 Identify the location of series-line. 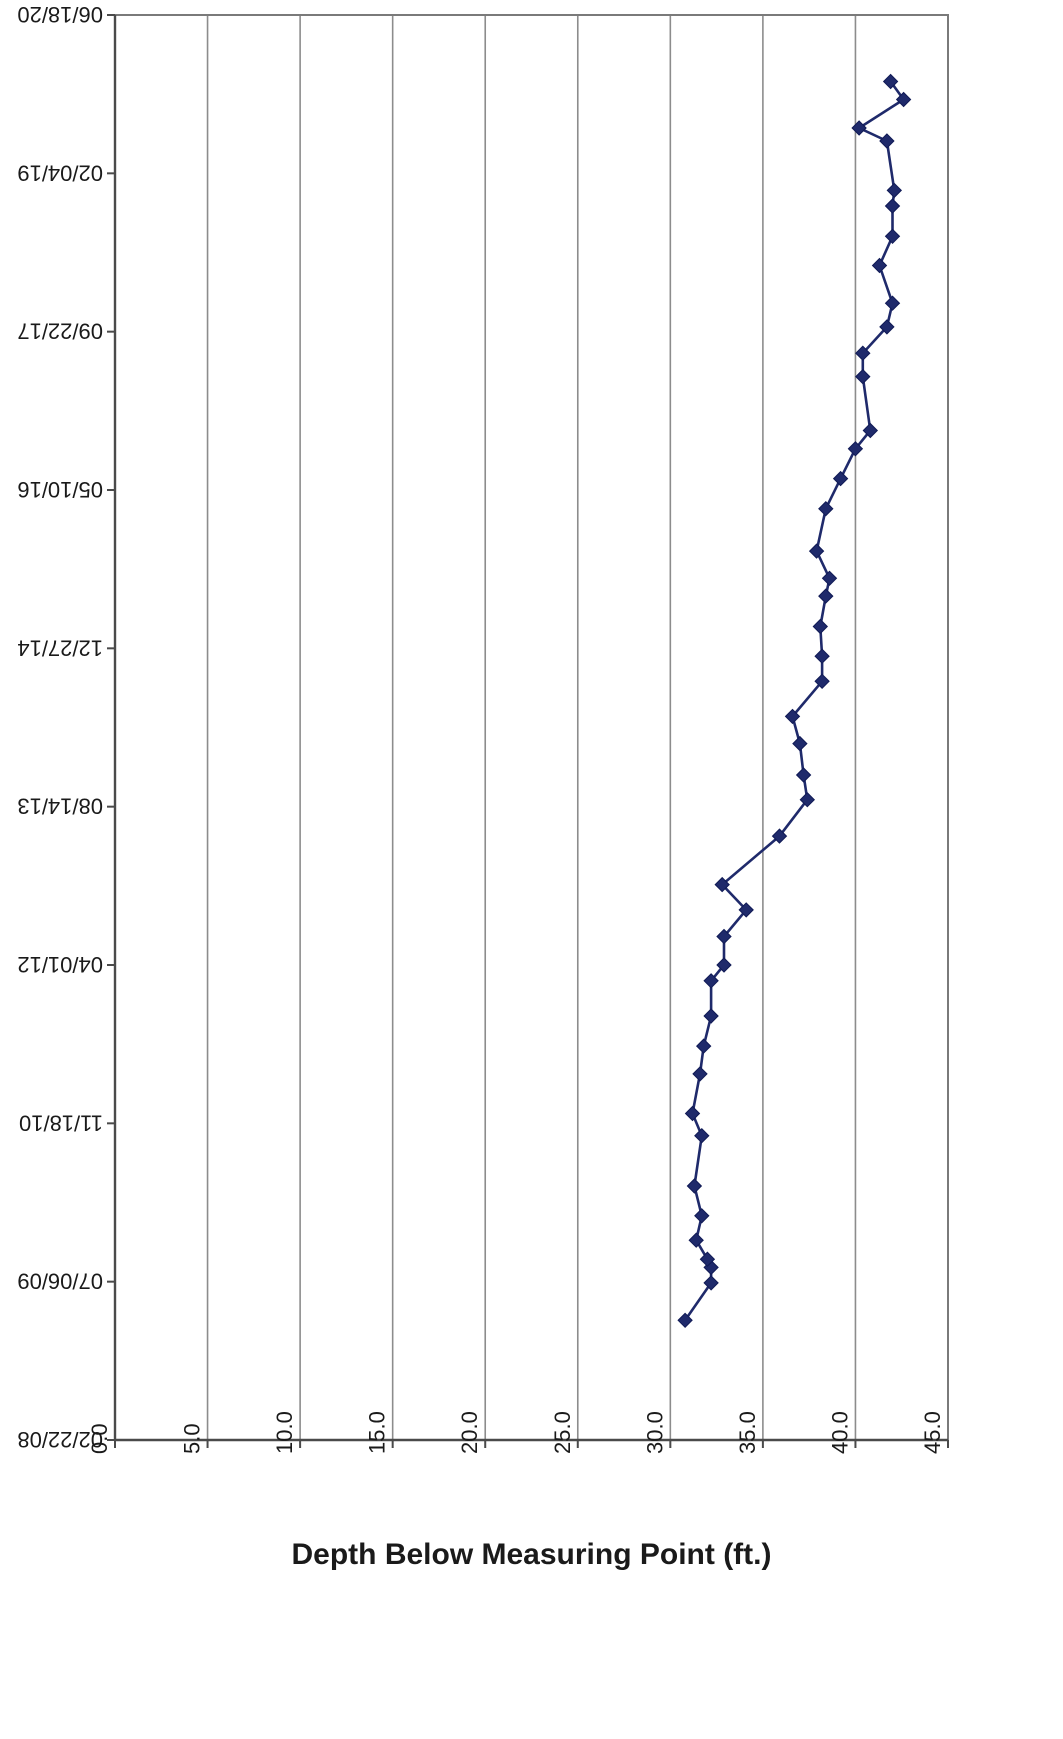
(794, 701).